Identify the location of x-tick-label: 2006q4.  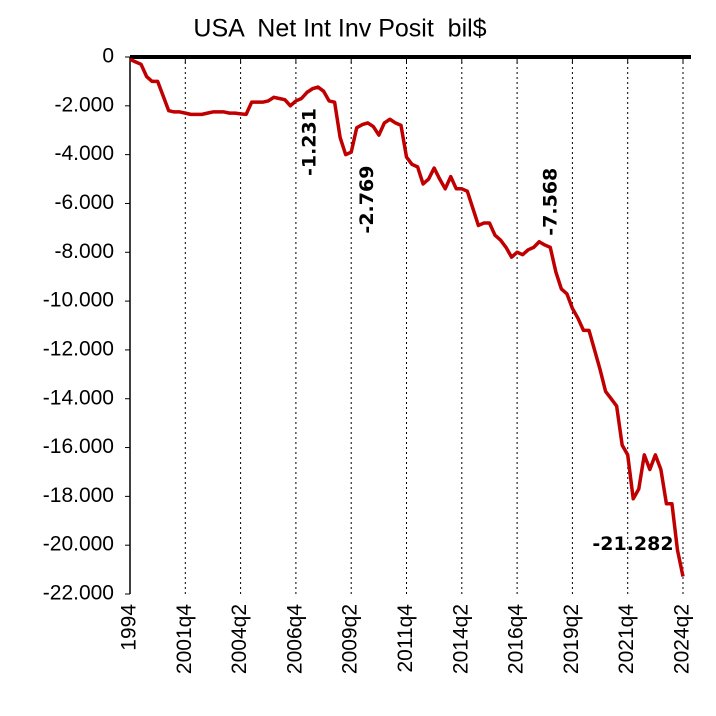
(294, 639).